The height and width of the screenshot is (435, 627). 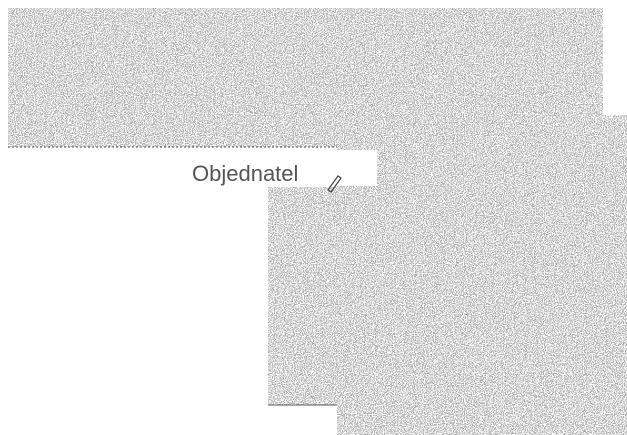 What do you see at coordinates (357, 168) in the screenshot?
I see `label-backdrop` at bounding box center [357, 168].